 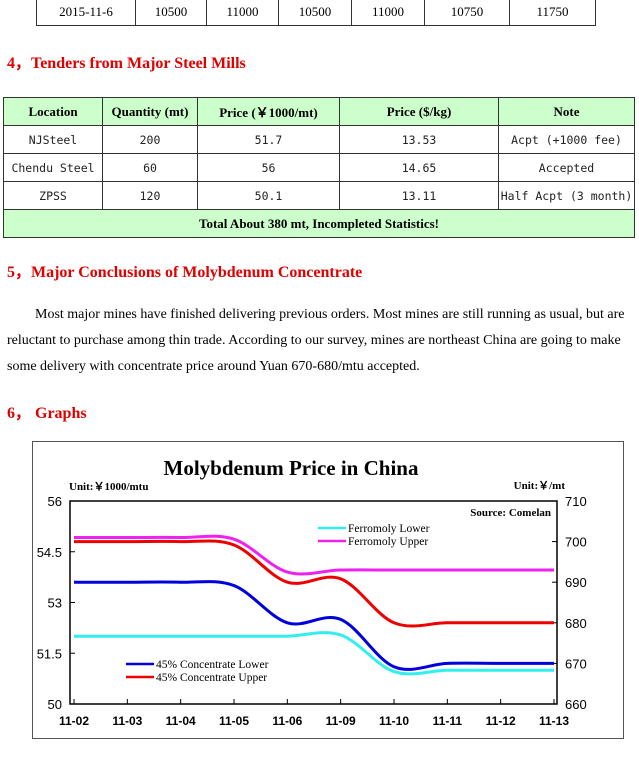 I want to click on legend-label: 45% Concentrate Upper, so click(x=211, y=678).